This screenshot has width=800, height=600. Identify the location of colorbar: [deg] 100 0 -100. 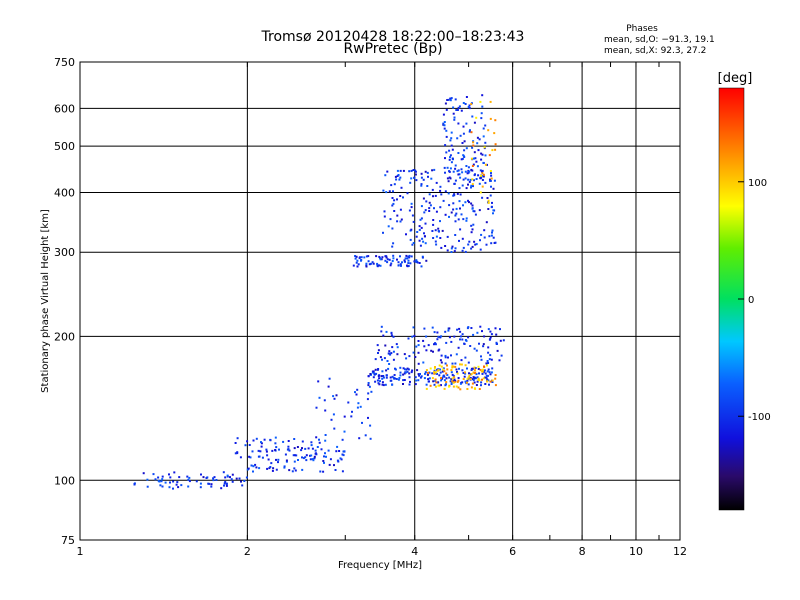
(744, 291).